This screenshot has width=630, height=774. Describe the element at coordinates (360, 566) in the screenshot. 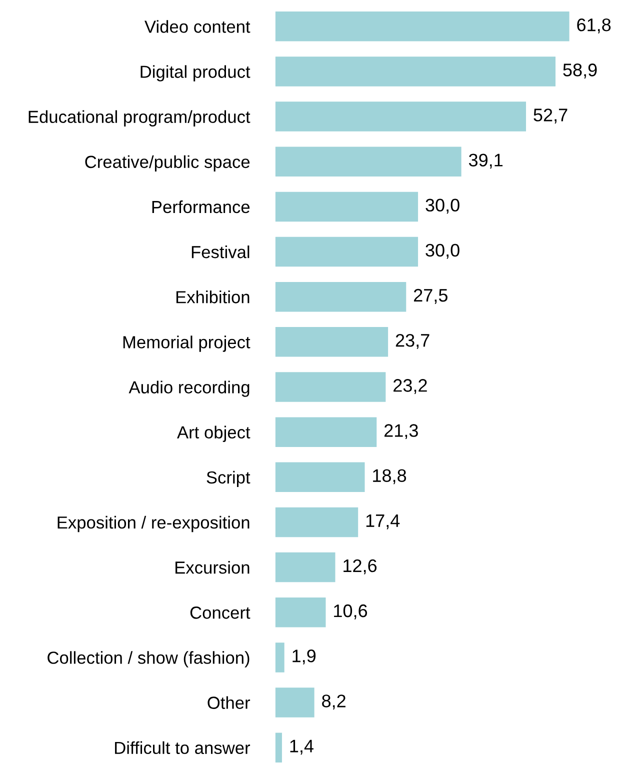

I see `data-label: 12,6` at that location.